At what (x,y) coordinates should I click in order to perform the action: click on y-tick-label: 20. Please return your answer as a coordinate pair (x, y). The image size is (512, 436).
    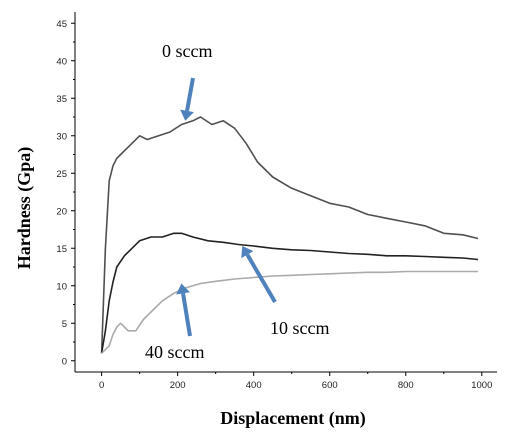
    Looking at the image, I should click on (61, 211).